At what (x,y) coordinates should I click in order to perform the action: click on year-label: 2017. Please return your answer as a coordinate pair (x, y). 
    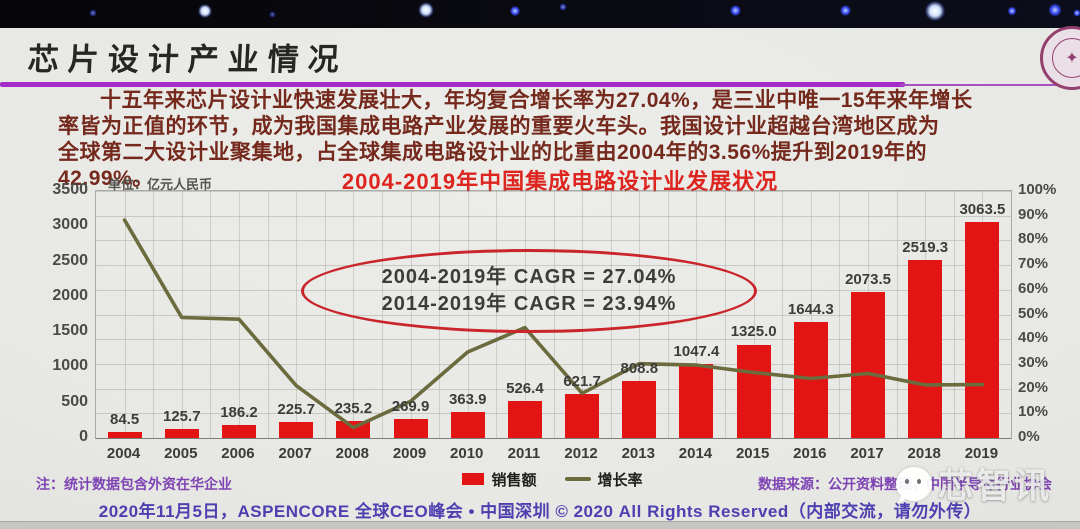
    Looking at the image, I should click on (867, 453).